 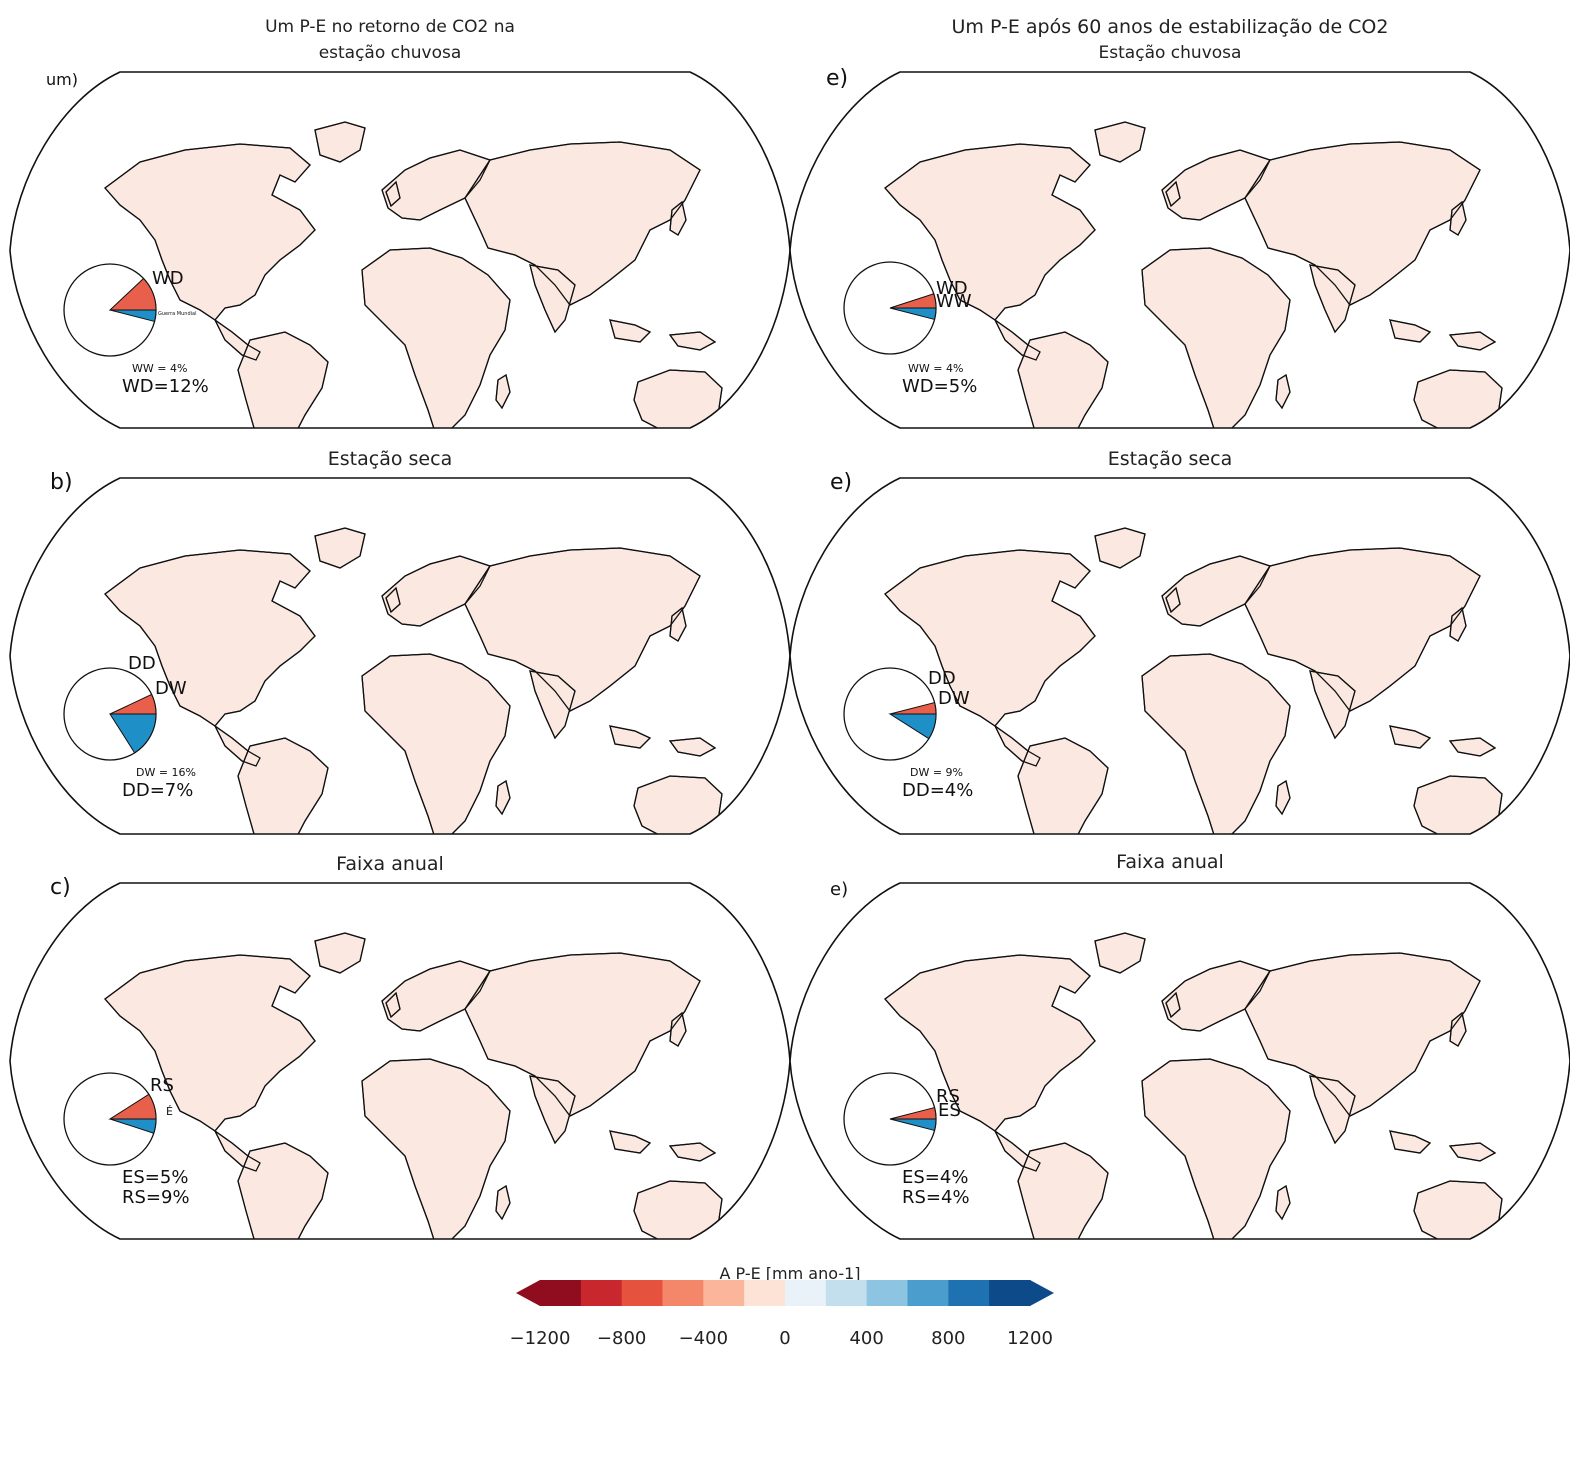 What do you see at coordinates (399, 250) in the screenshot?
I see `panel-a-map` at bounding box center [399, 250].